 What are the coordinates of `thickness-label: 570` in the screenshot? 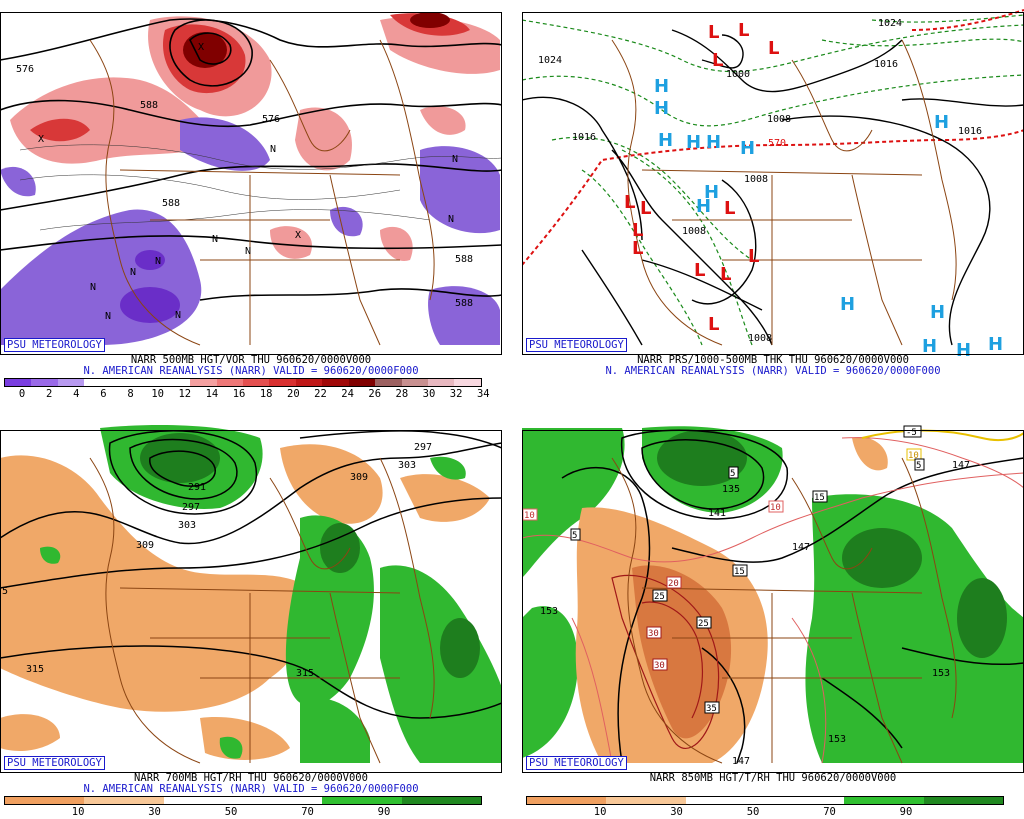 It's located at (777, 143).